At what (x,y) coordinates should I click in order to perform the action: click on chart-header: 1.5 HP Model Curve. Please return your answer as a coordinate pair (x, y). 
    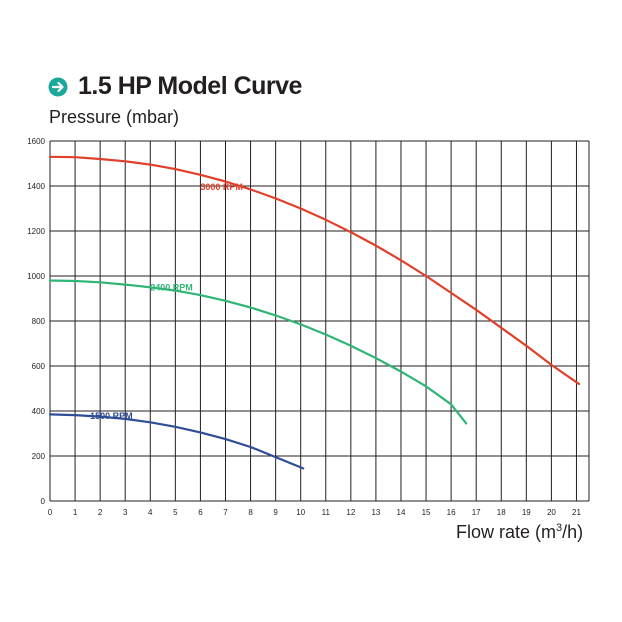
    Looking at the image, I should click on (175, 86).